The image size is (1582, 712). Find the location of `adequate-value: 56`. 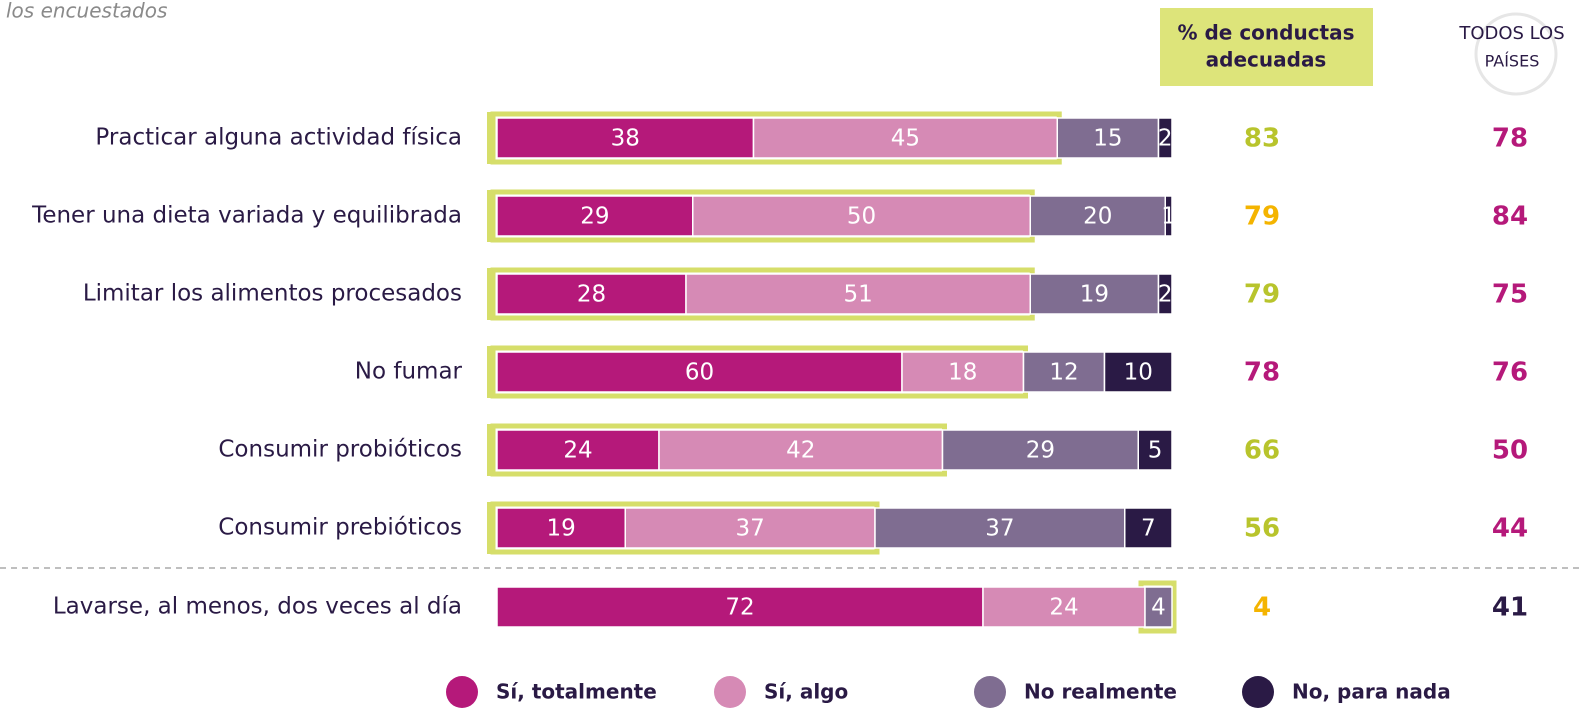

adequate-value: 56 is located at coordinates (1262, 529).